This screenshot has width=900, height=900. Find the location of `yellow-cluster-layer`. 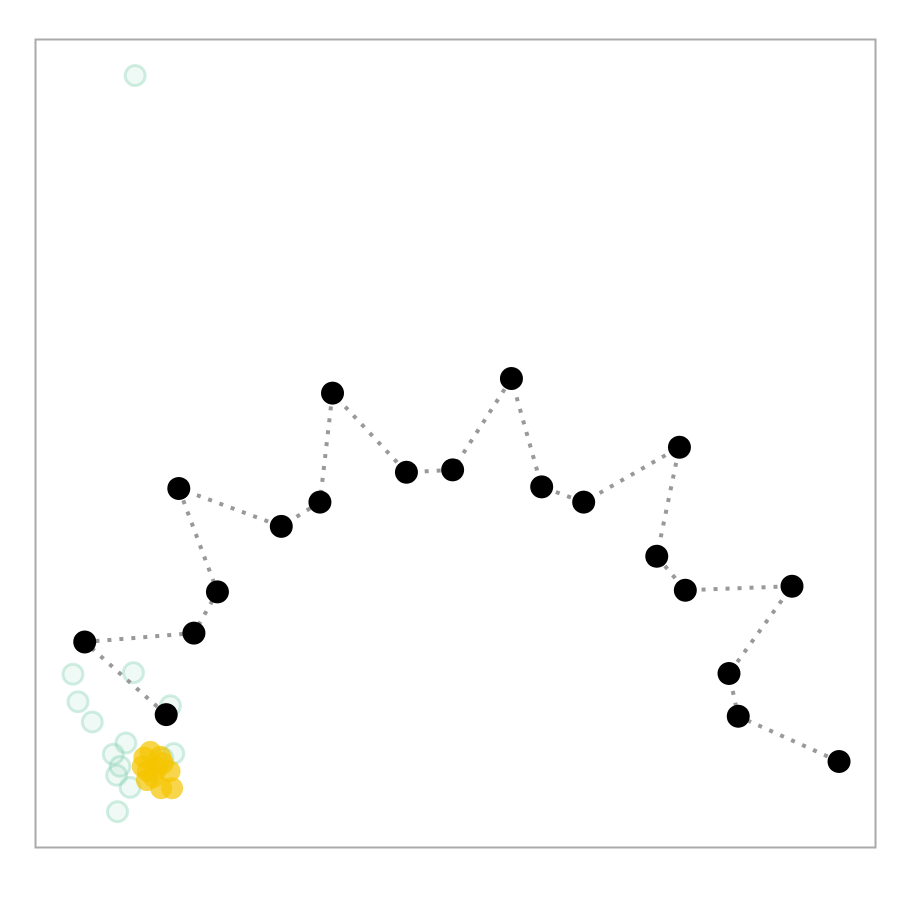

yellow-cluster-layer is located at coordinates (157, 770).